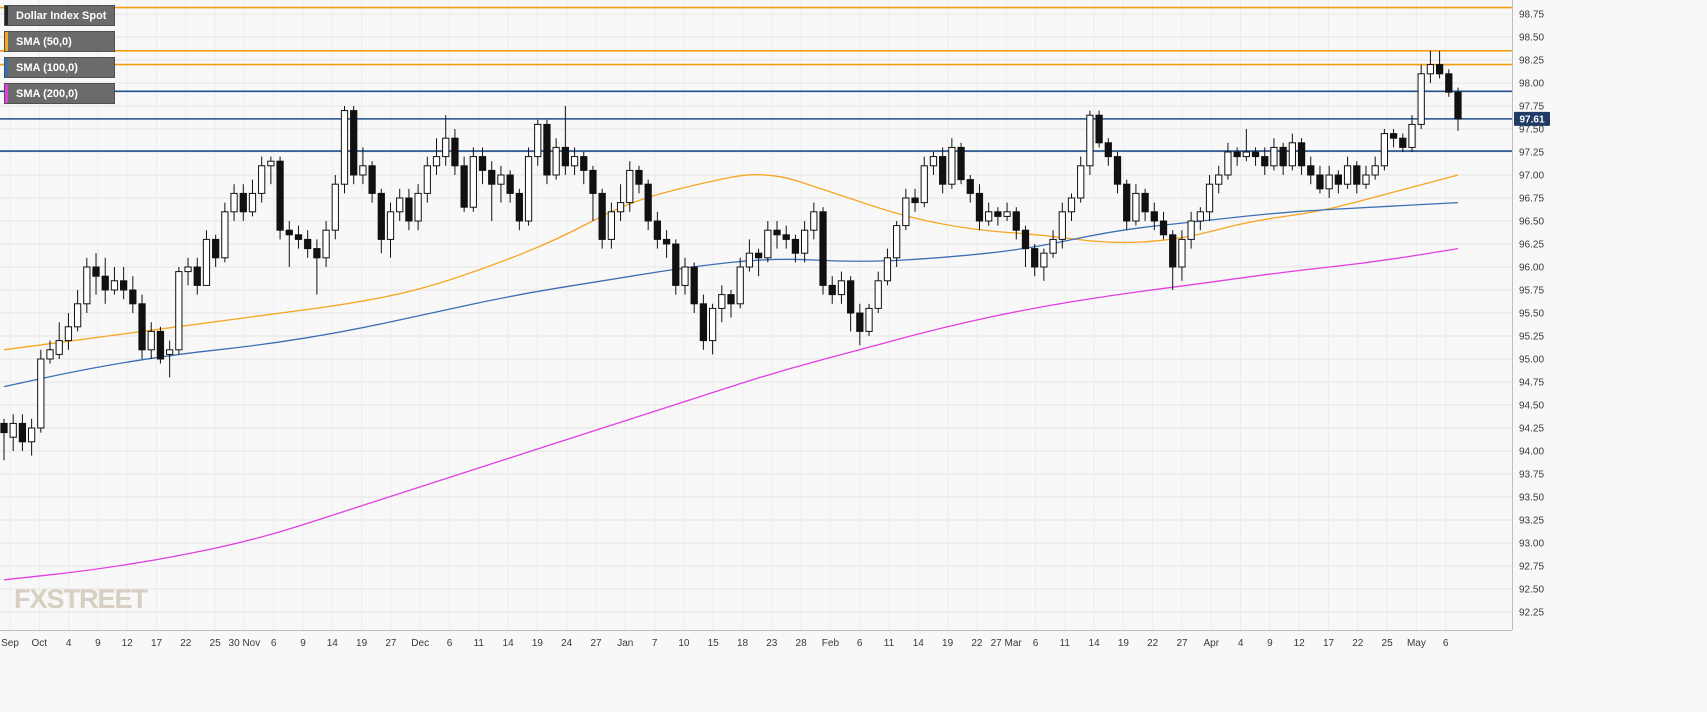 This screenshot has width=1707, height=712. What do you see at coordinates (831, 643) in the screenshot?
I see `x-tick-label: Feb` at bounding box center [831, 643].